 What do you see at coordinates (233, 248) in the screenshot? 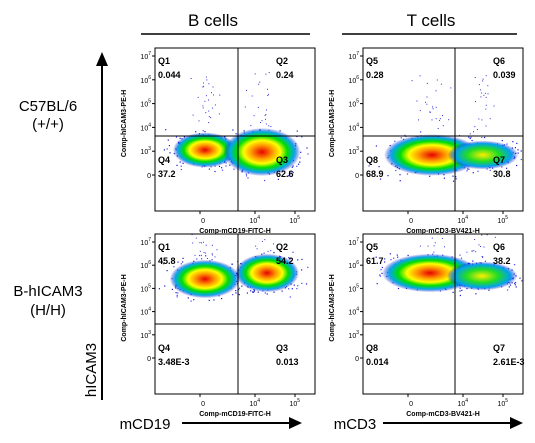
I see `event-cloud` at bounding box center [233, 248].